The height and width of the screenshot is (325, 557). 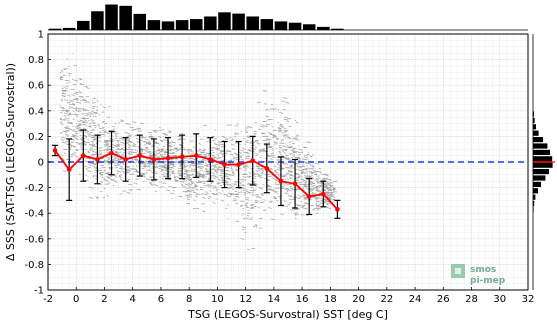 I want to click on x-tick-label: 10, so click(x=217, y=299).